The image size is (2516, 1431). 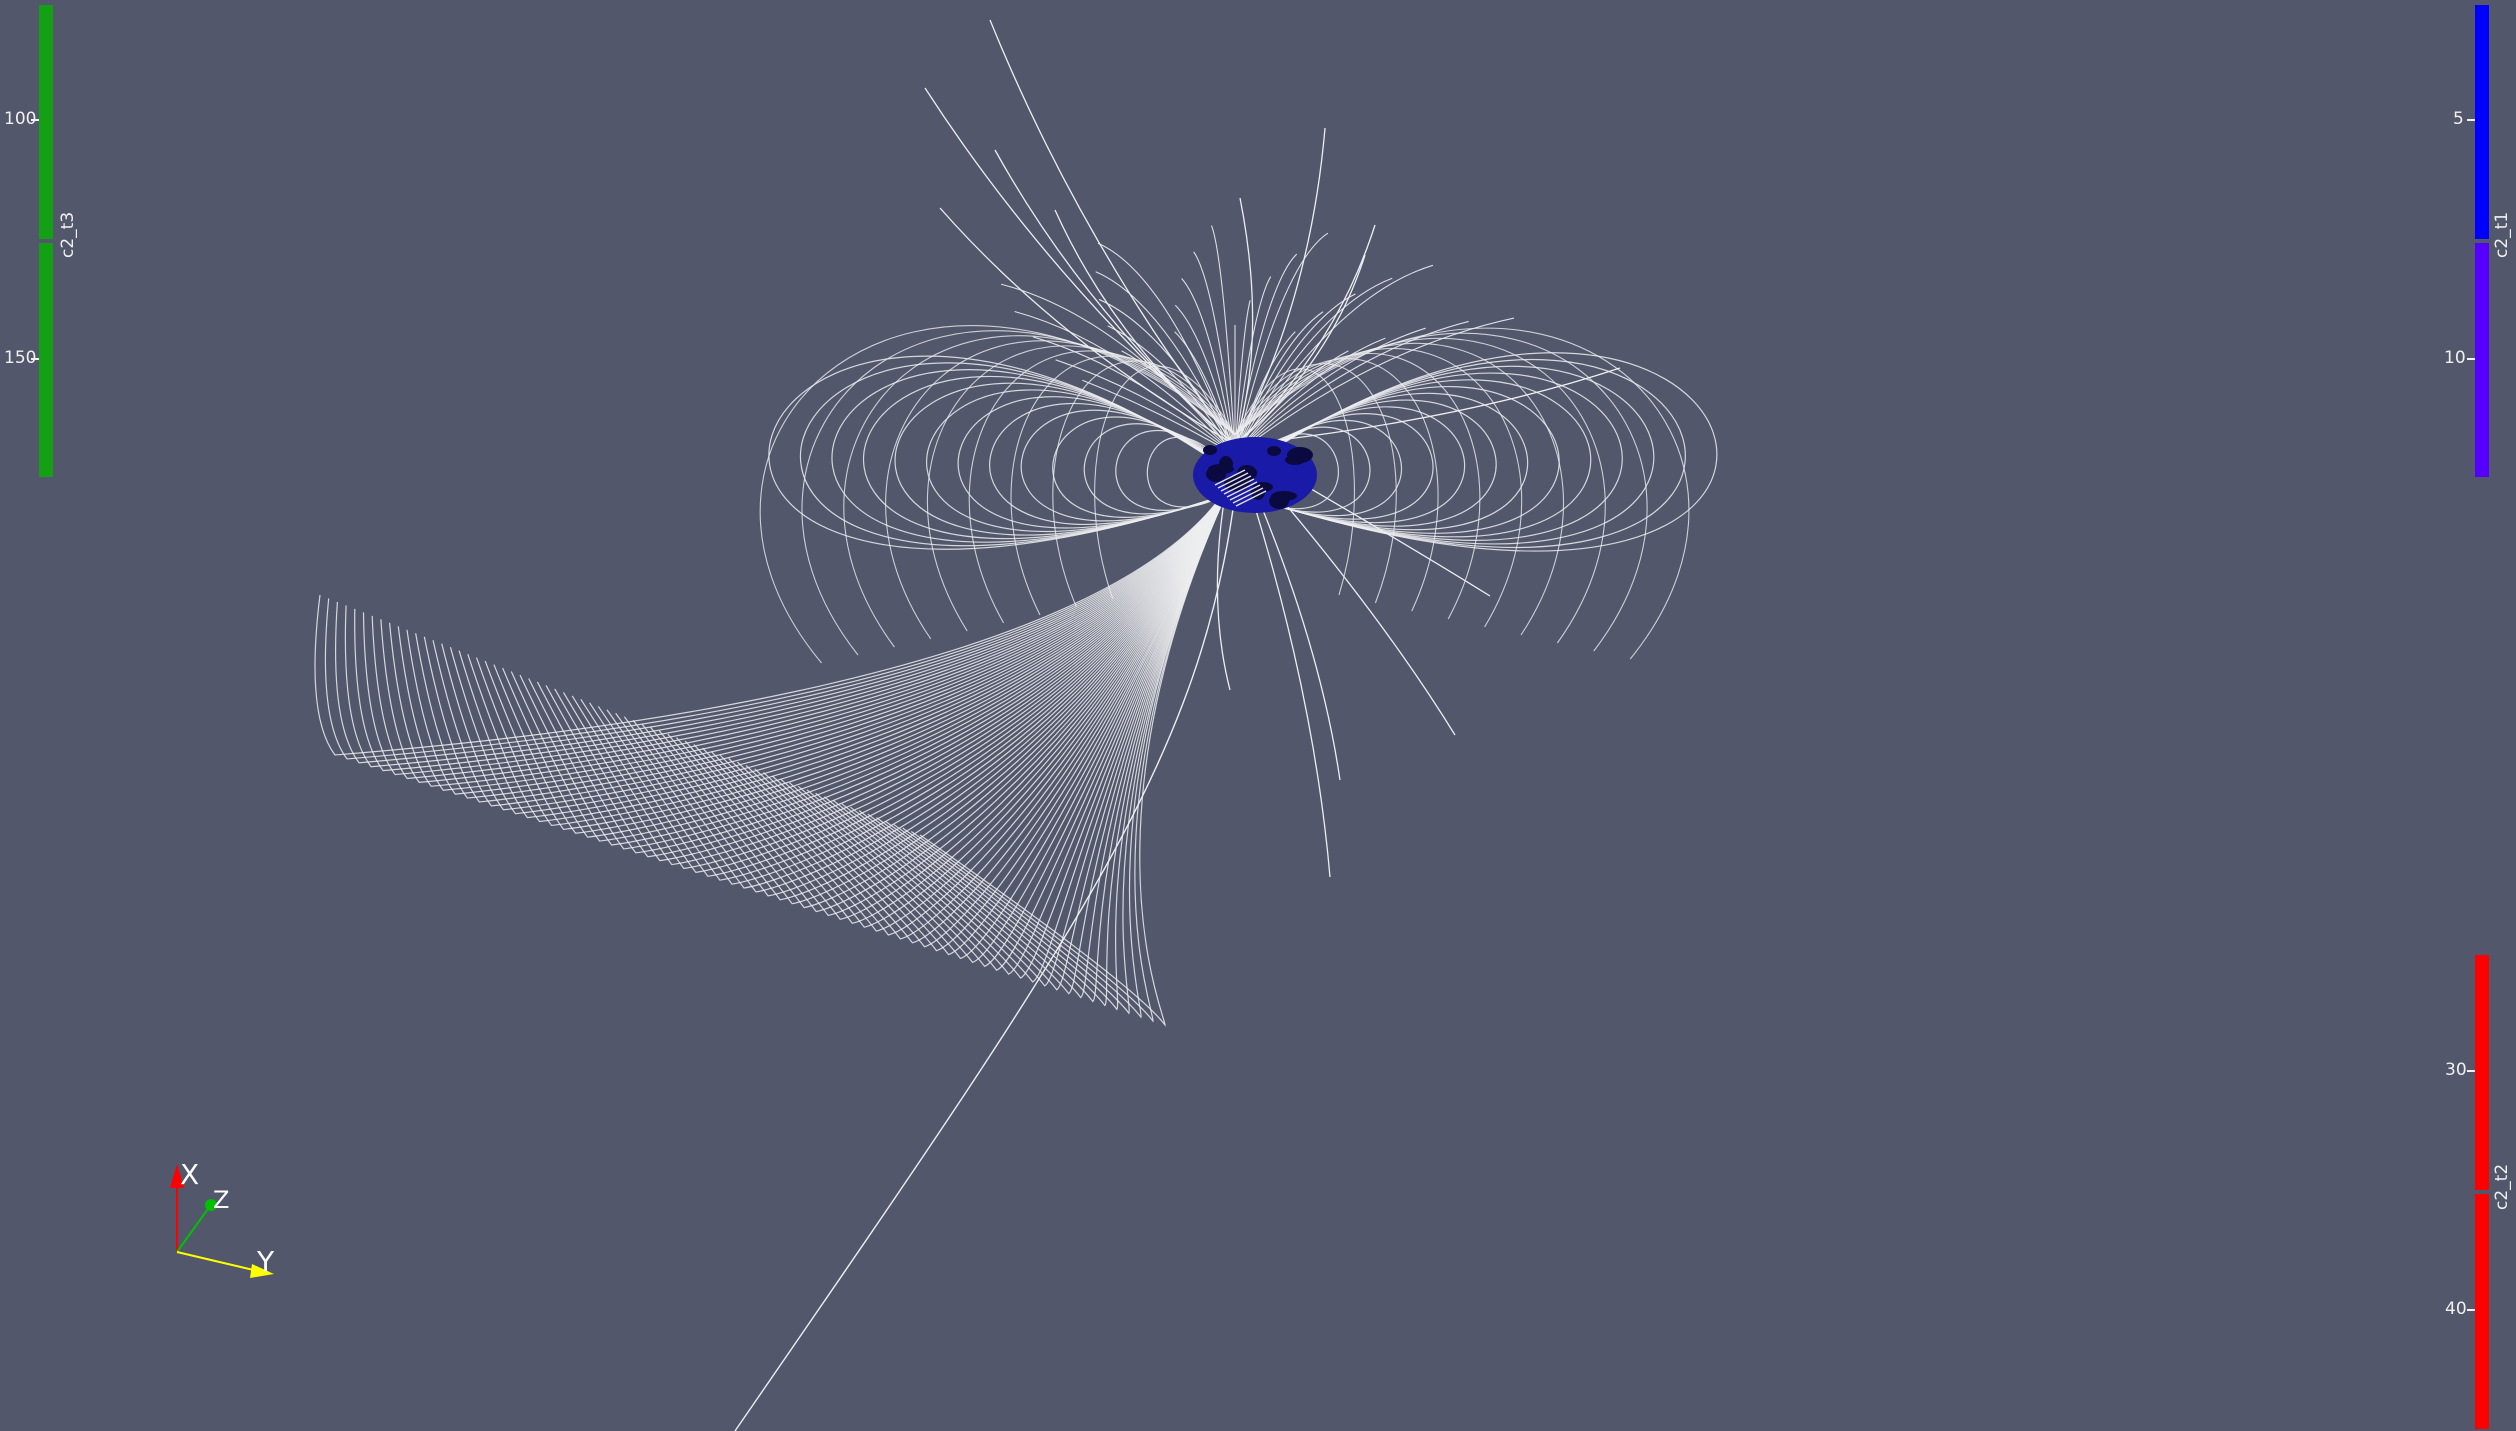 I want to click on long-field-line, so click(x=985, y=962).